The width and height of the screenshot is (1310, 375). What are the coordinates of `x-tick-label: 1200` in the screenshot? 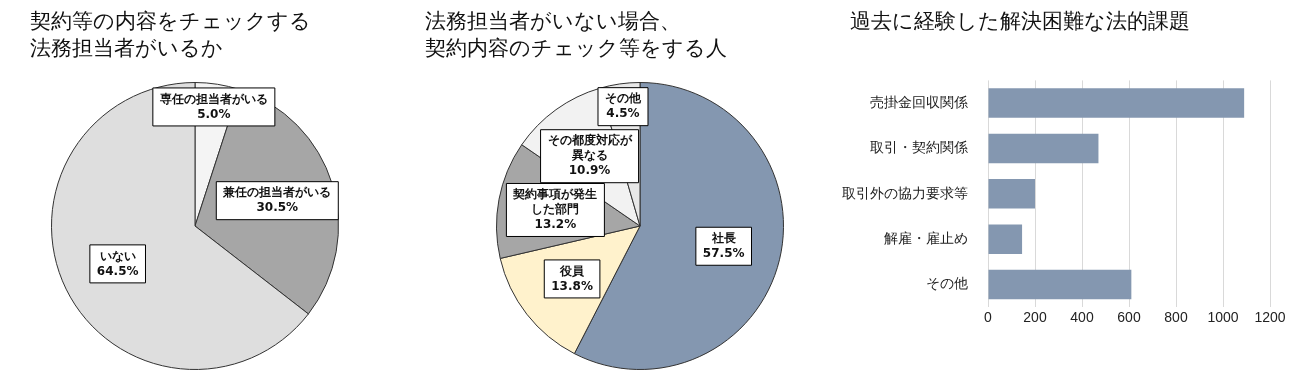 It's located at (1270, 317).